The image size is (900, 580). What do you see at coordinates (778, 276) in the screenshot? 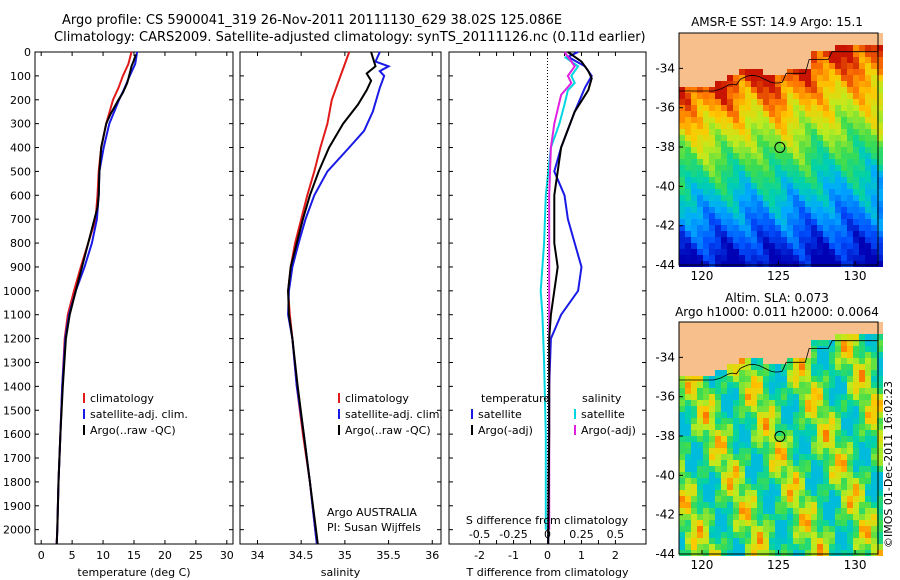
I see `map-x-tick-label: 125` at bounding box center [778, 276].